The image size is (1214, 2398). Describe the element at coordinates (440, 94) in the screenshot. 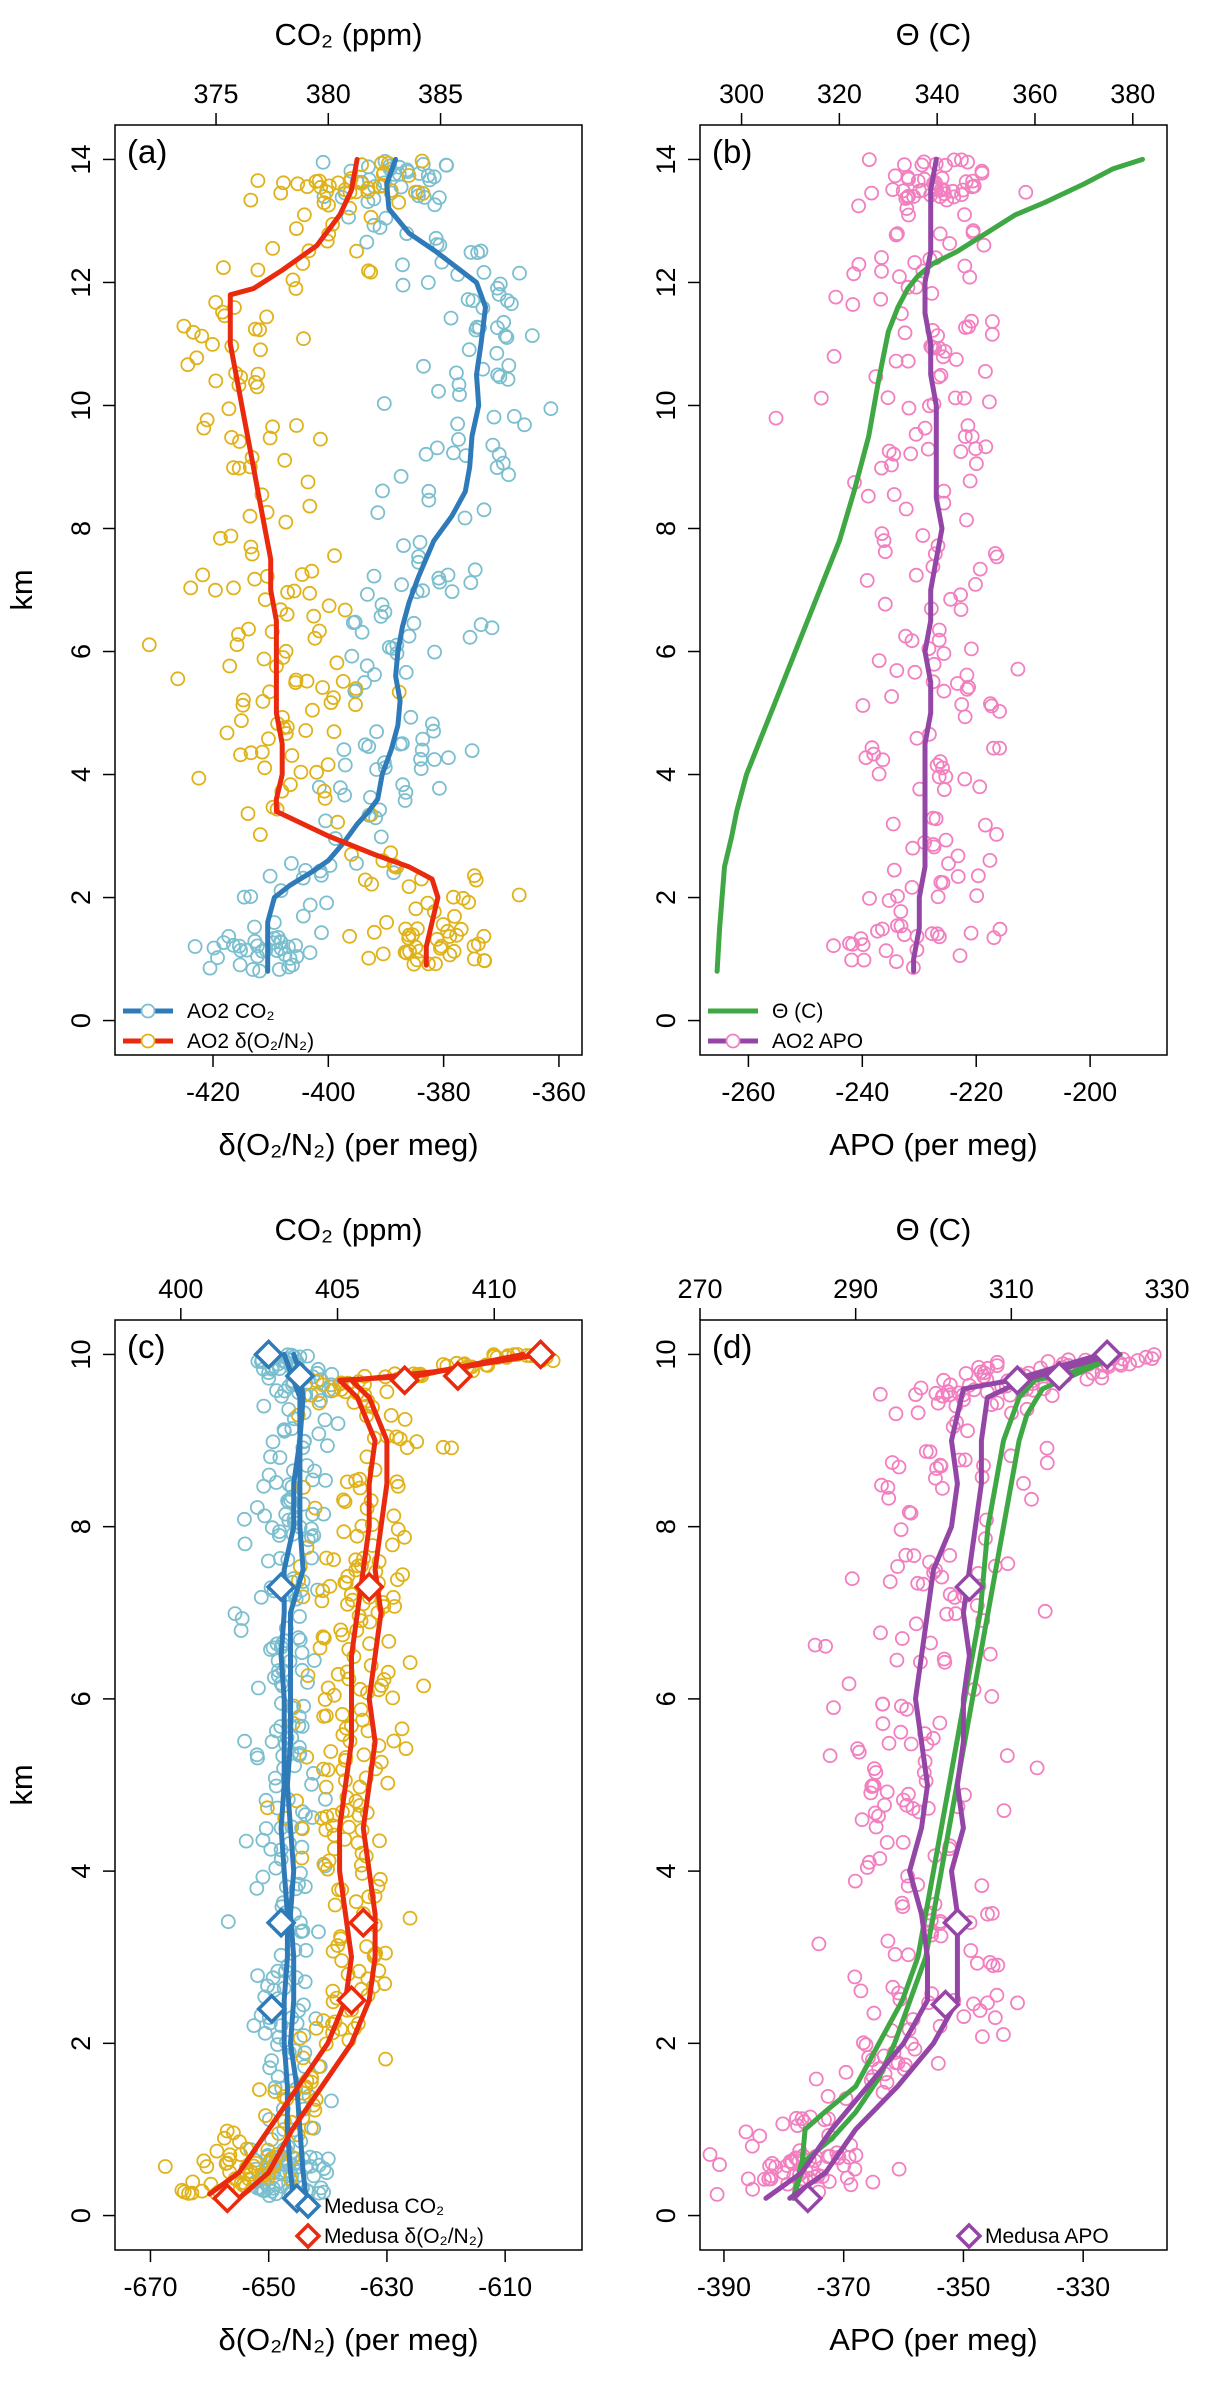

I see `top-tick-label: 385` at that location.